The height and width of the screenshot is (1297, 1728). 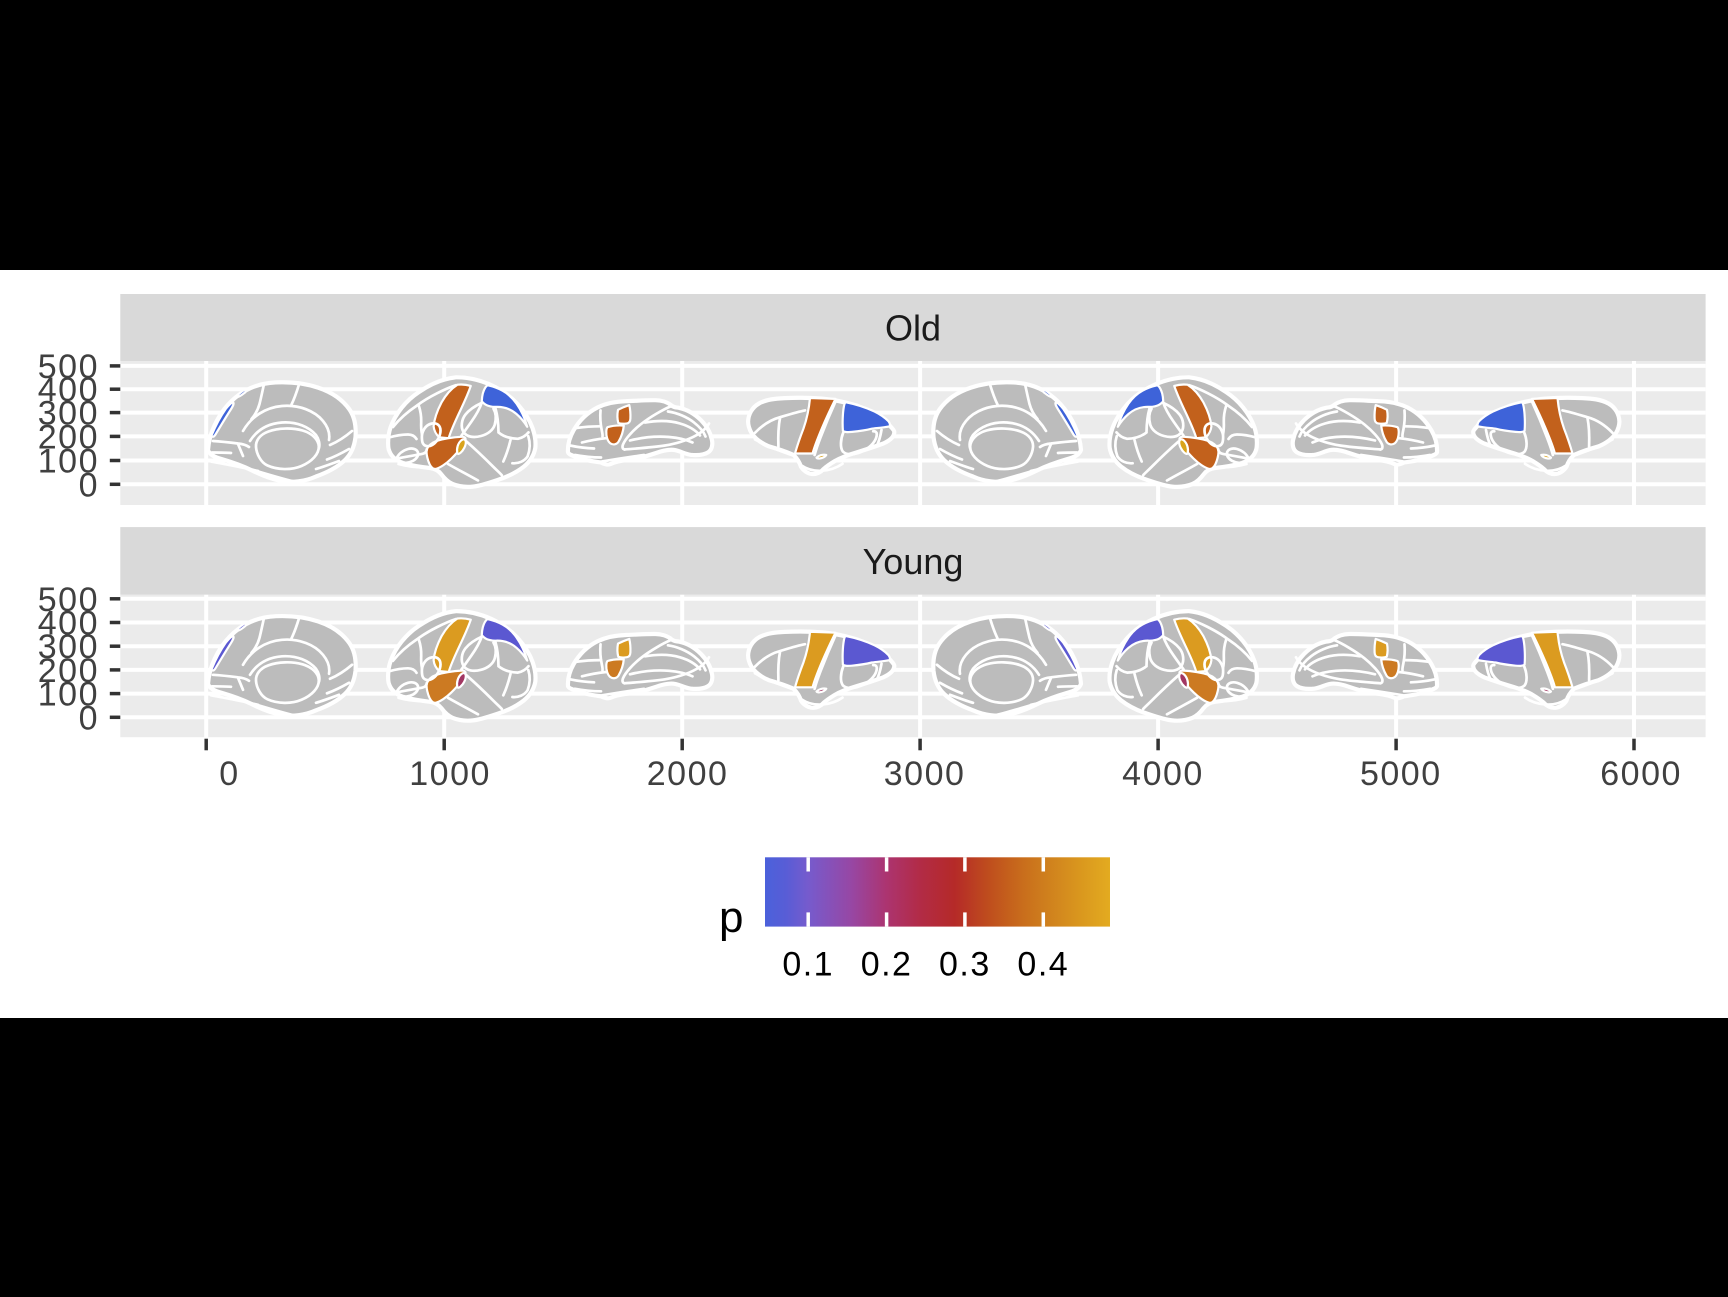 What do you see at coordinates (887, 965) in the screenshot?
I see `svg-text: 0.2` at bounding box center [887, 965].